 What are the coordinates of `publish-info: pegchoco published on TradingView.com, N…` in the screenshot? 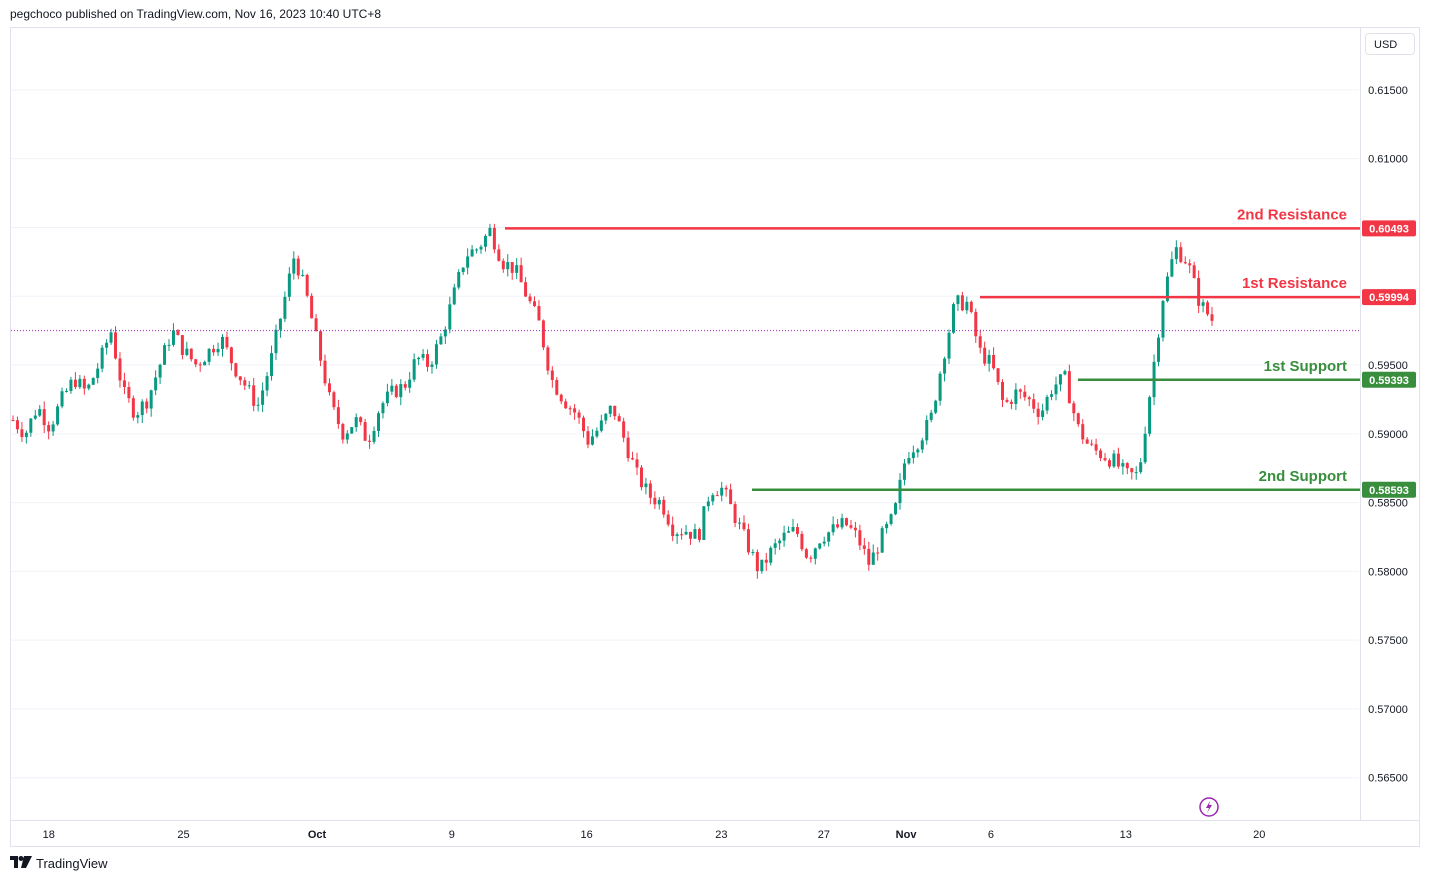 It's located at (196, 14).